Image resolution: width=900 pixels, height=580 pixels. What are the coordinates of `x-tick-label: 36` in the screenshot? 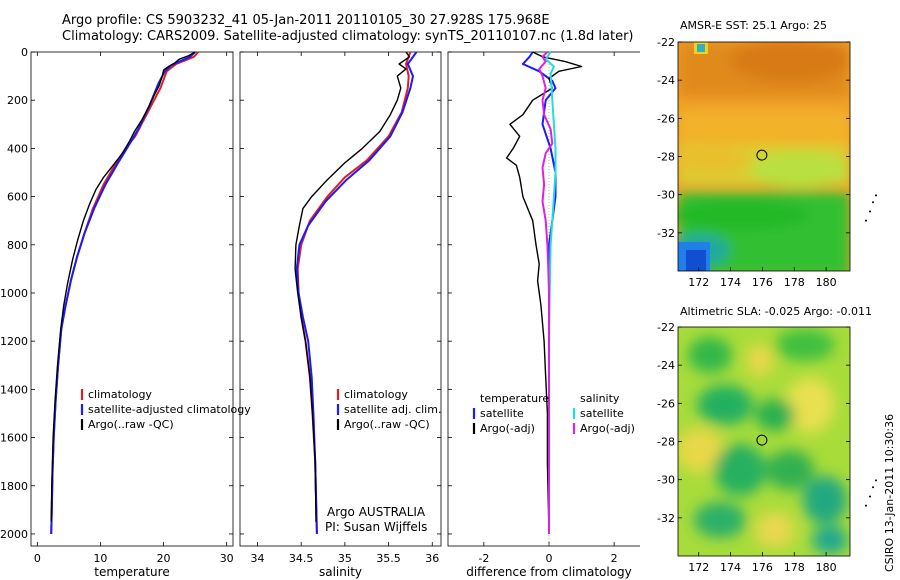 It's located at (432, 558).